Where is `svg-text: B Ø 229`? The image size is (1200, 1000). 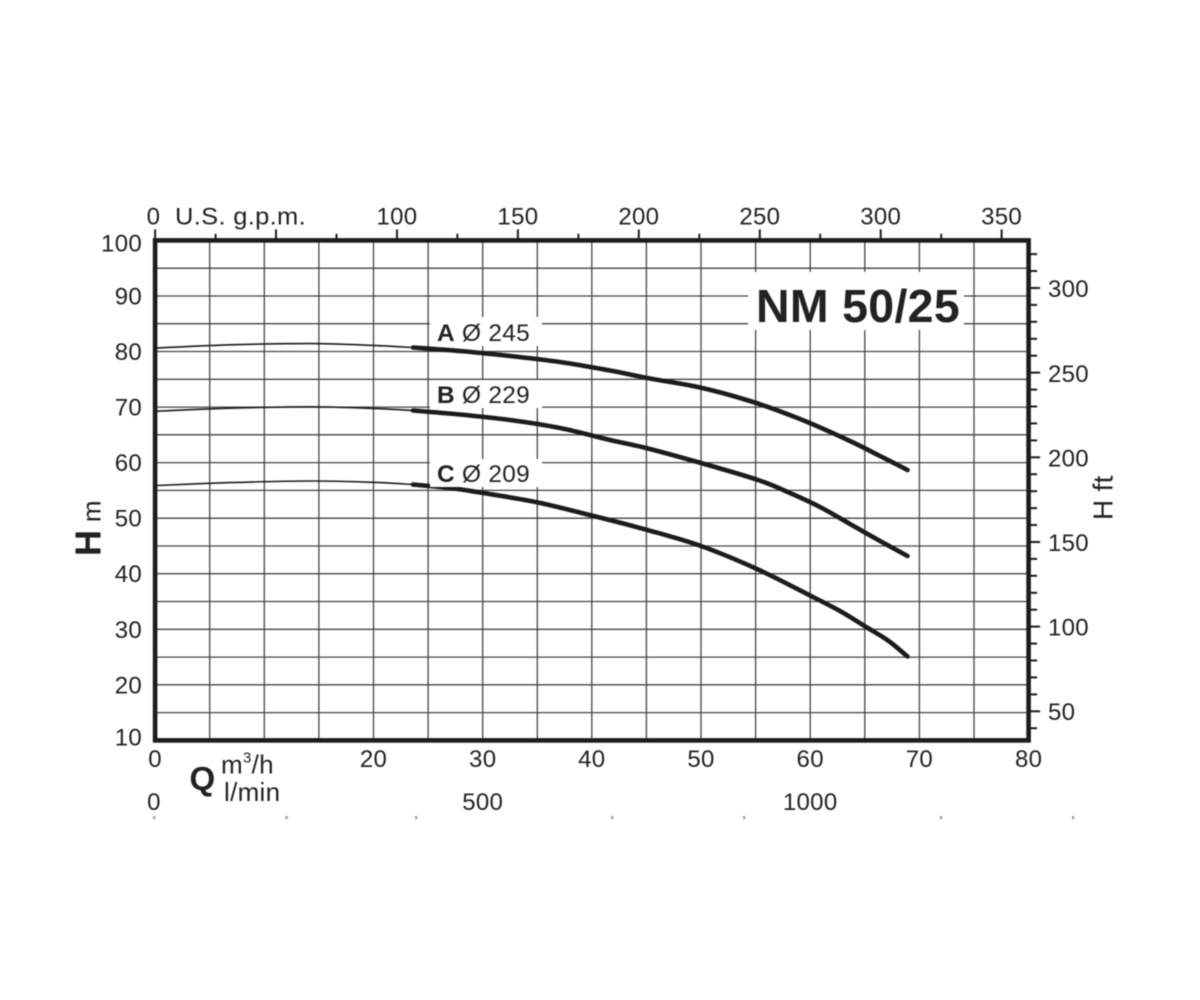 svg-text: B Ø 229 is located at coordinates (483, 395).